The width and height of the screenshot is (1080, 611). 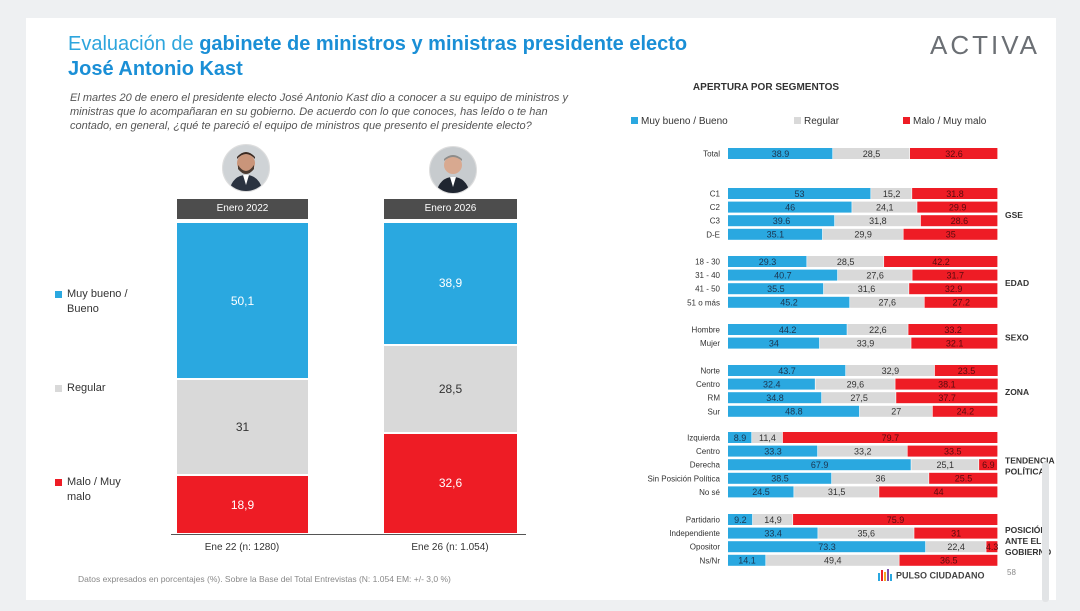 What do you see at coordinates (940, 575) in the screenshot?
I see `footer-brand-label: PULSO CIUDADANO` at bounding box center [940, 575].